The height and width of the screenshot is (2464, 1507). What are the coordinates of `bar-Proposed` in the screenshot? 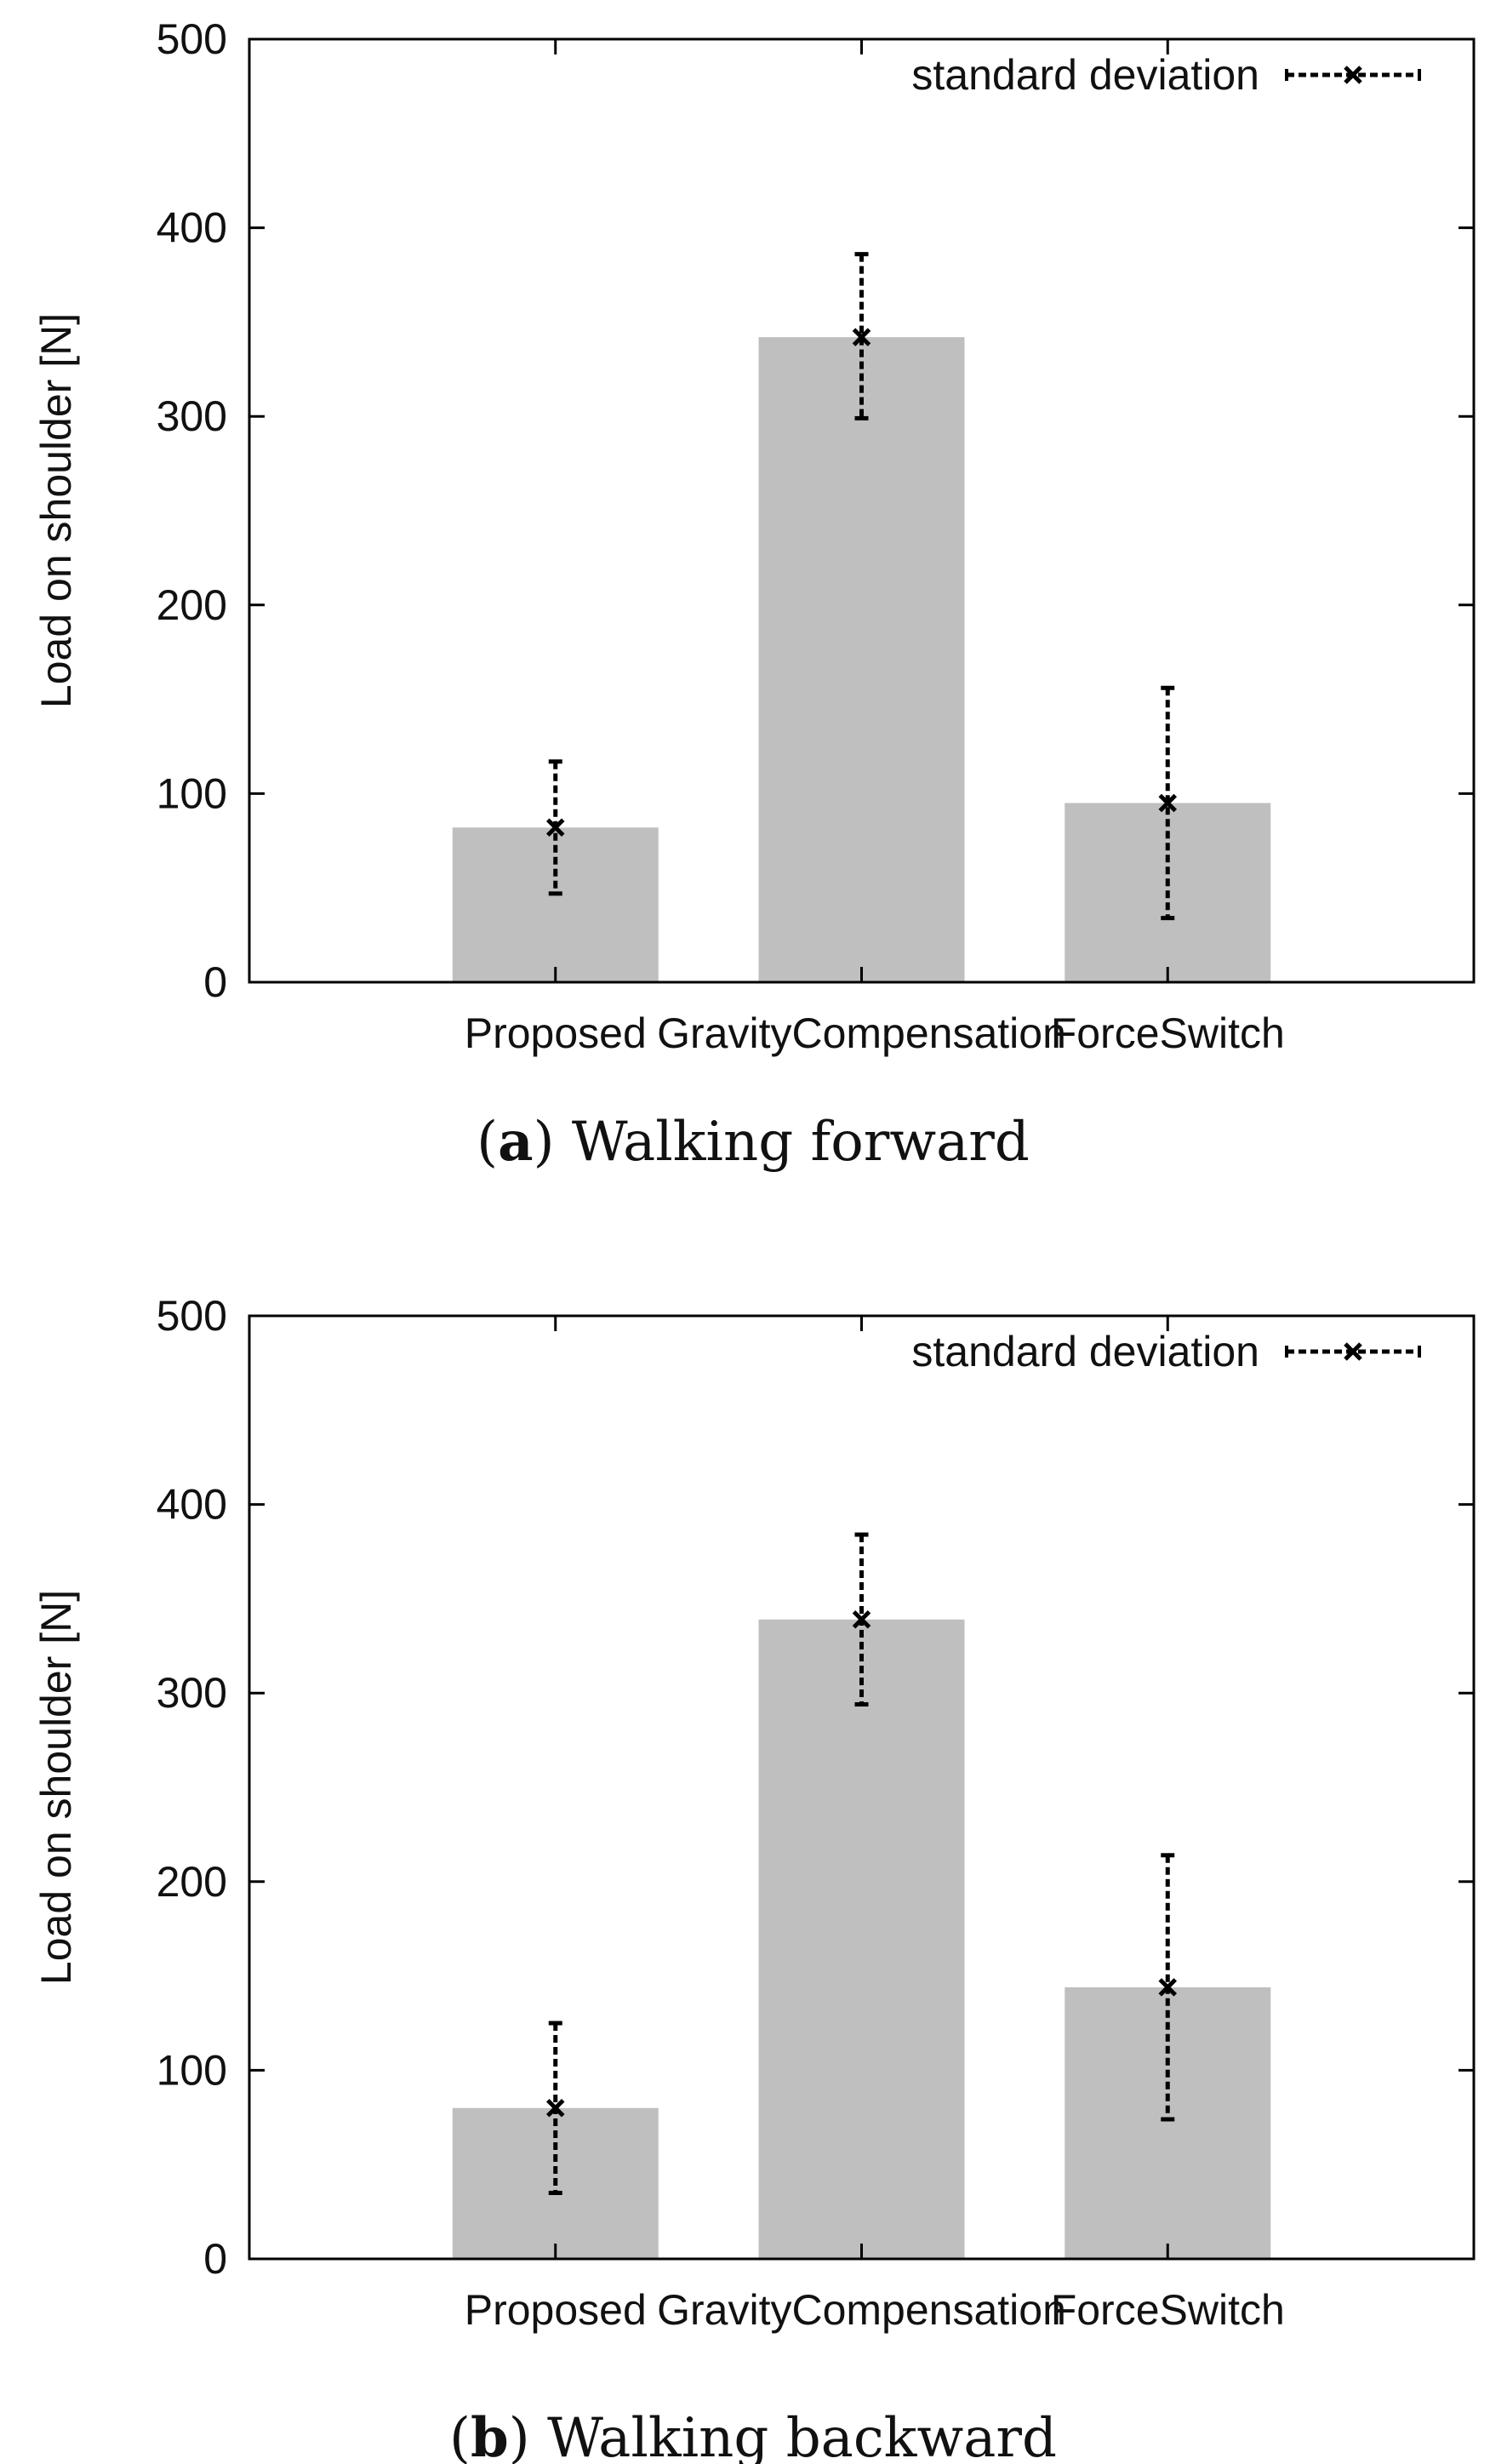 It's located at (555, 904).